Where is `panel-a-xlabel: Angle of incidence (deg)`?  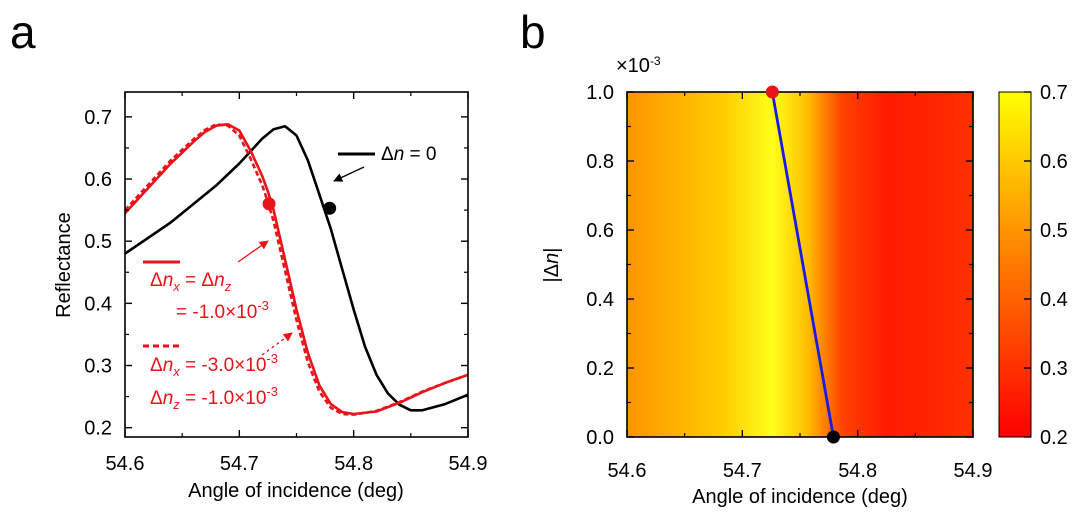 panel-a-xlabel: Angle of incidence (deg) is located at coordinates (296, 491).